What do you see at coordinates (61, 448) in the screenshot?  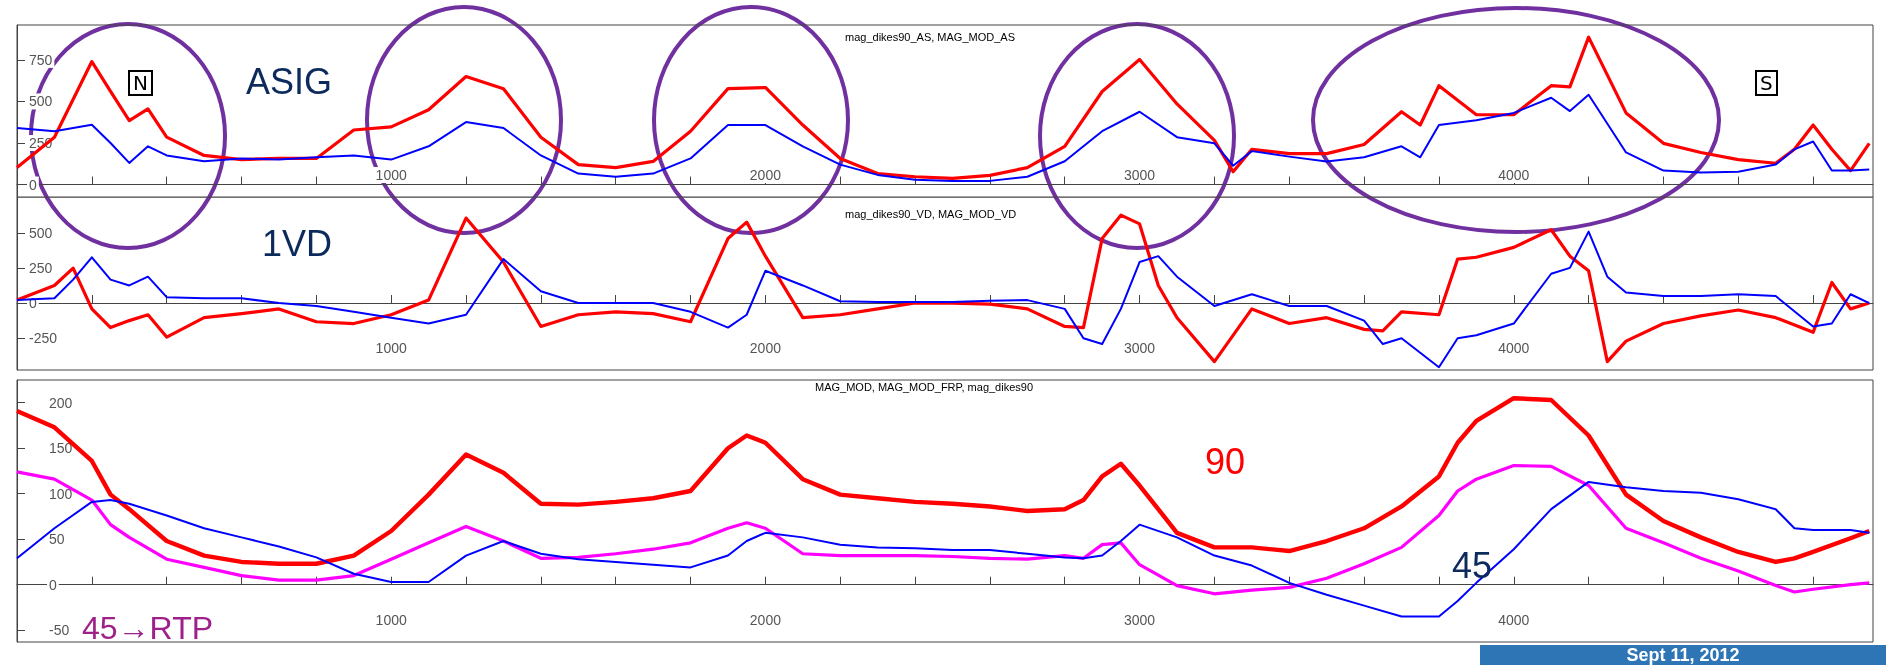 I see `y-tick-label: 150` at bounding box center [61, 448].